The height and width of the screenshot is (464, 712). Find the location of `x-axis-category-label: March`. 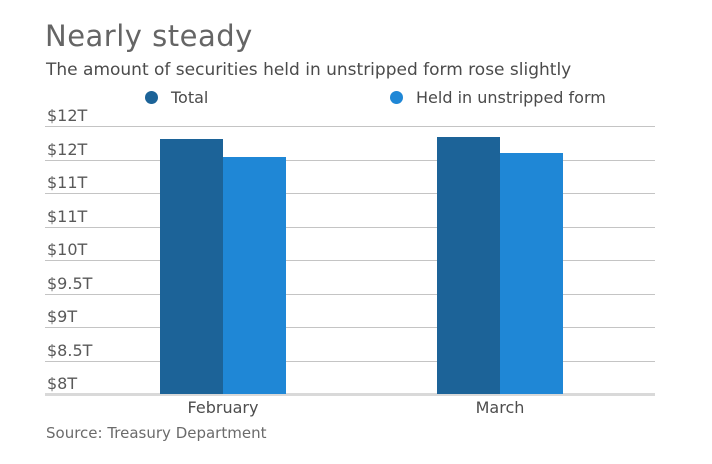

x-axis-category-label: March is located at coordinates (500, 407).